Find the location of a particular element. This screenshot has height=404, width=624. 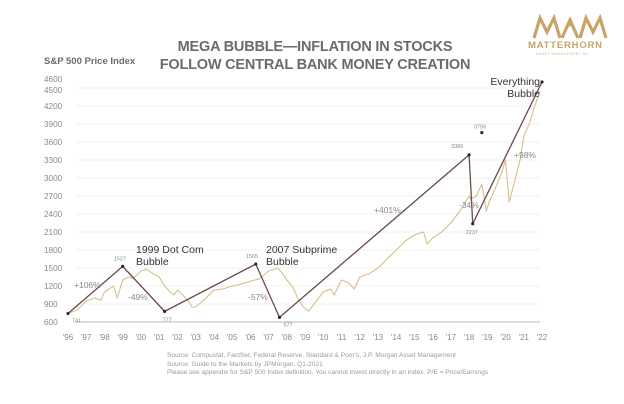

x-tick-label: '13 is located at coordinates (378, 337).